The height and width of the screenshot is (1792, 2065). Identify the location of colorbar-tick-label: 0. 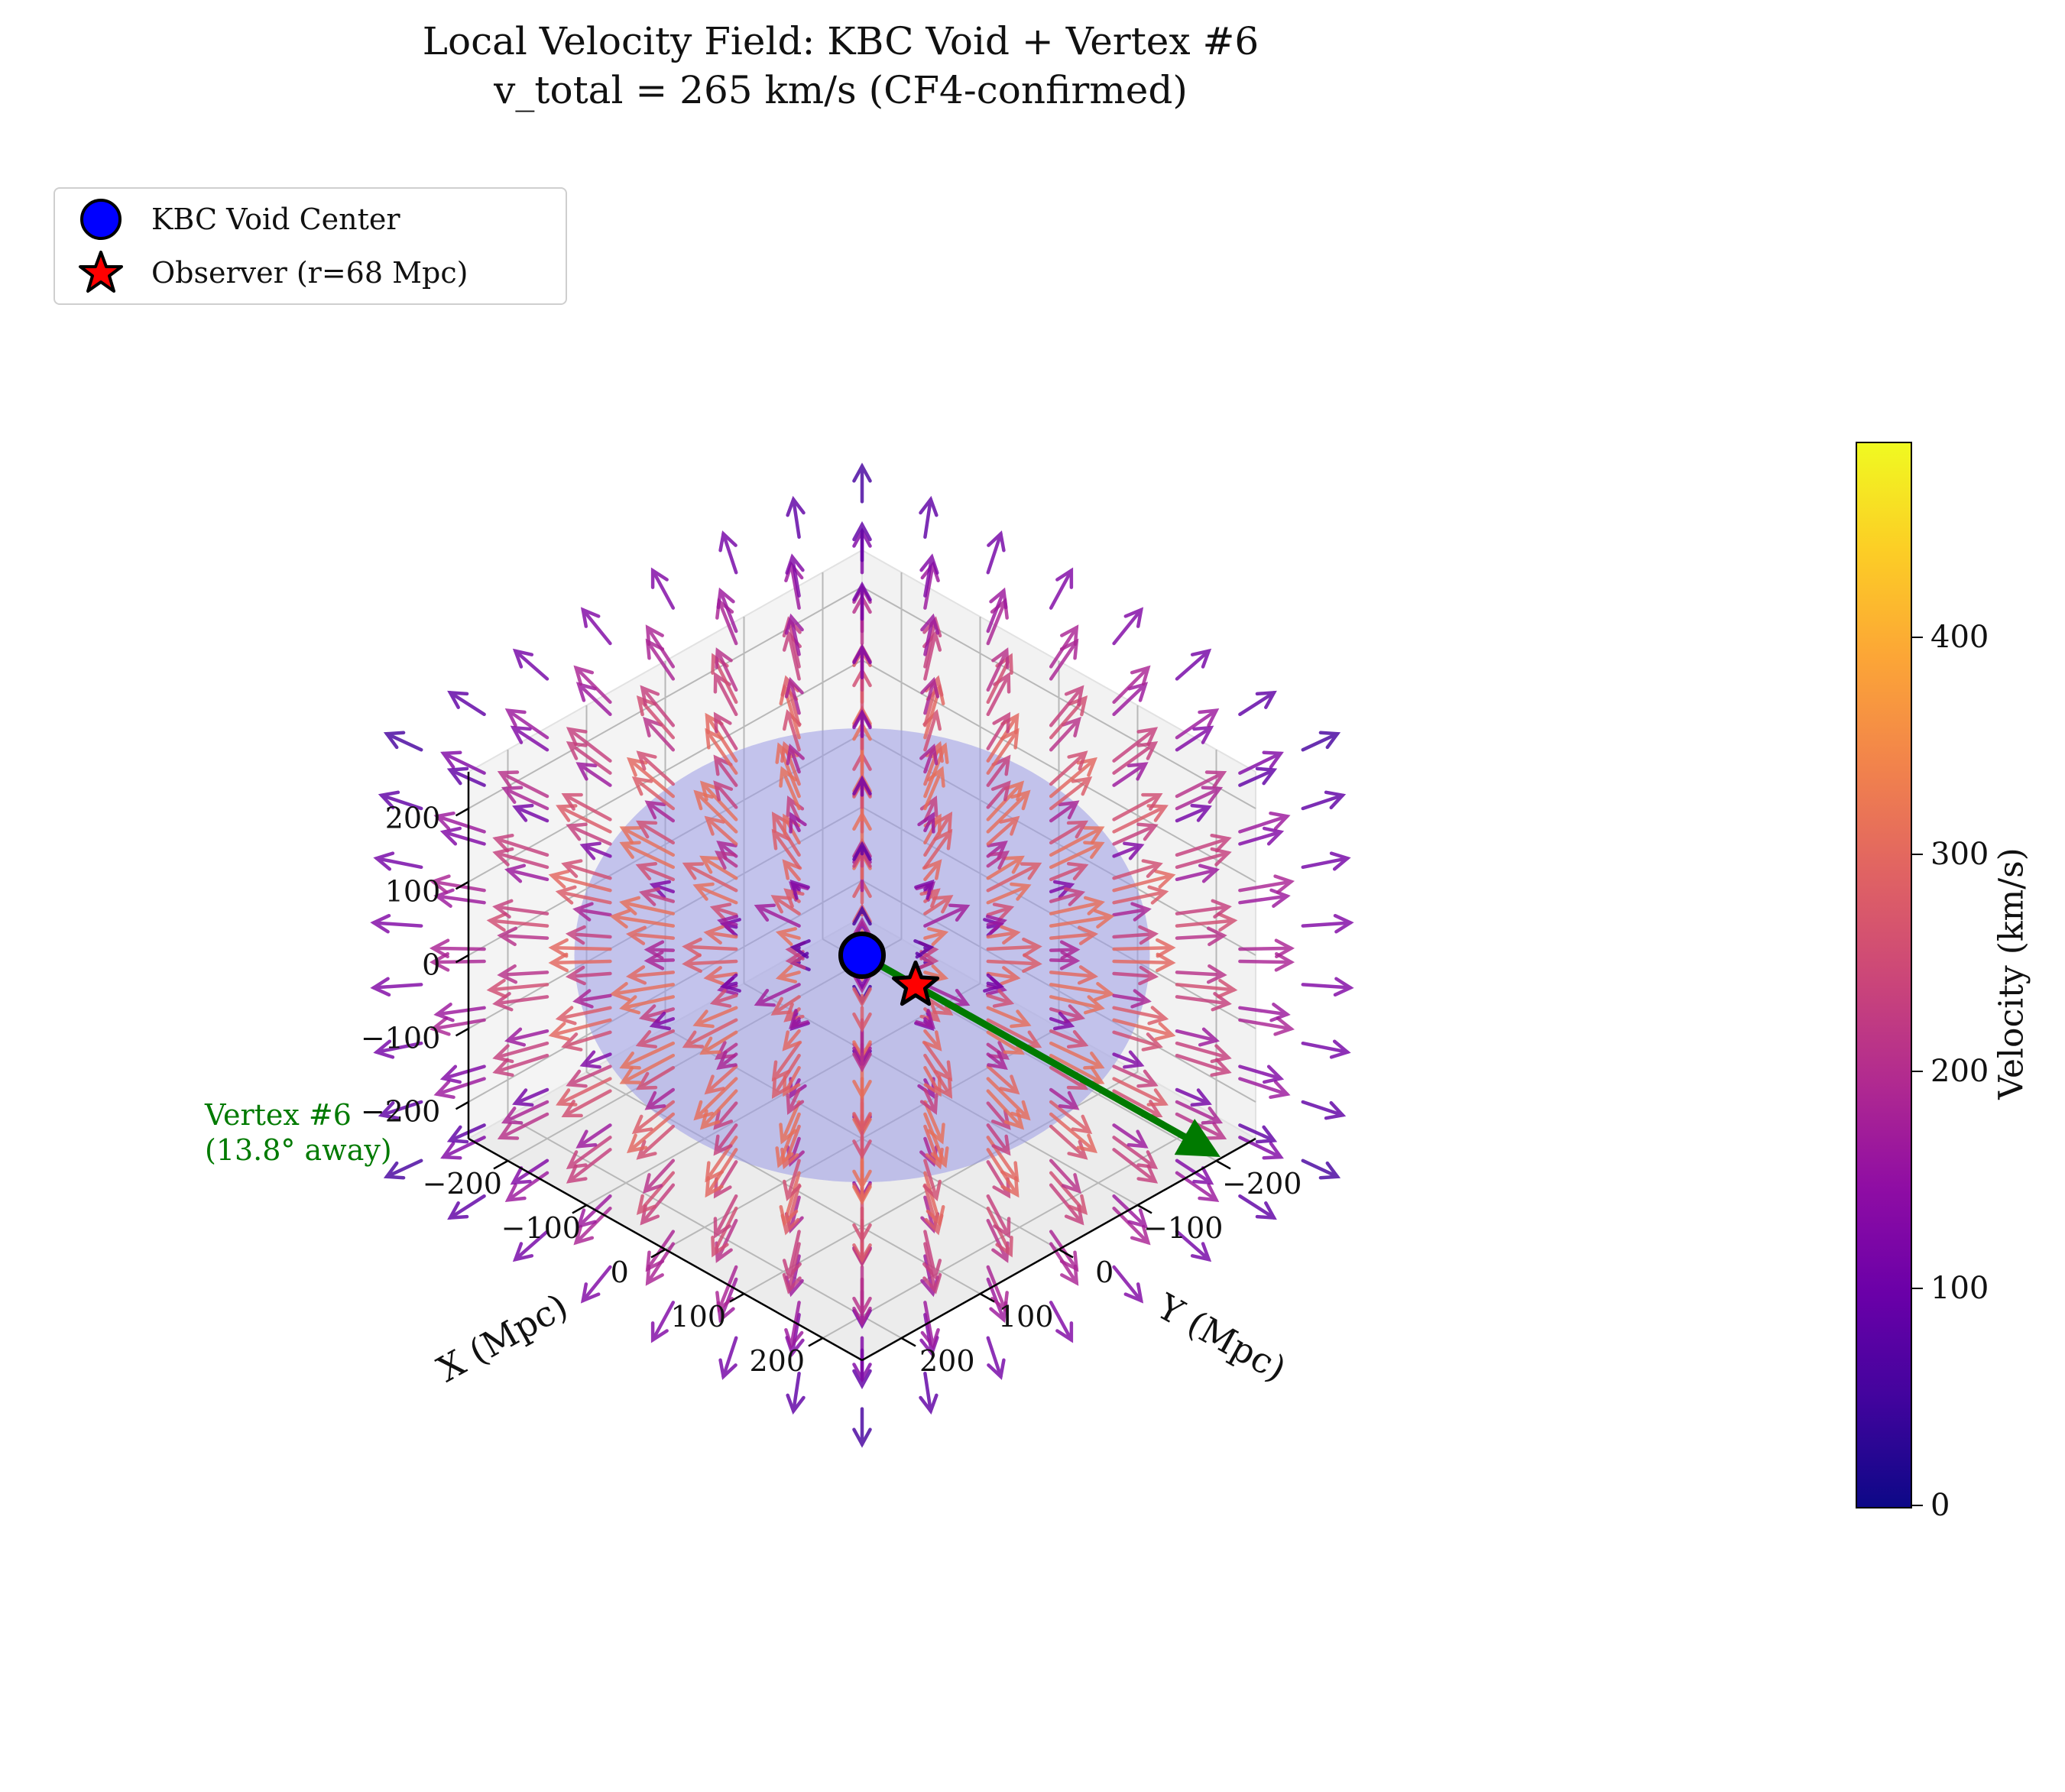
(1940, 1505).